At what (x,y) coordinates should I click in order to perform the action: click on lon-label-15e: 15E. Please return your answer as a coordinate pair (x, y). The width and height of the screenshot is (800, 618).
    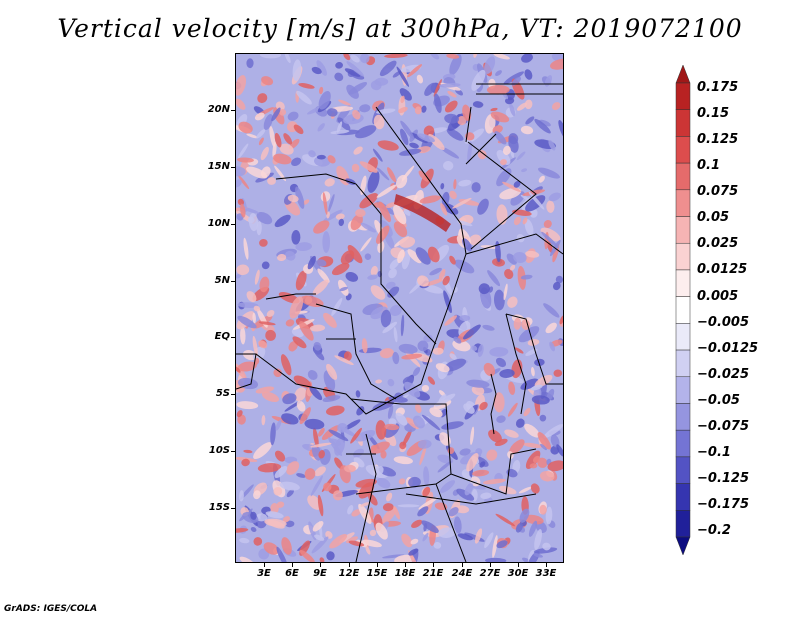
    Looking at the image, I should click on (377, 573).